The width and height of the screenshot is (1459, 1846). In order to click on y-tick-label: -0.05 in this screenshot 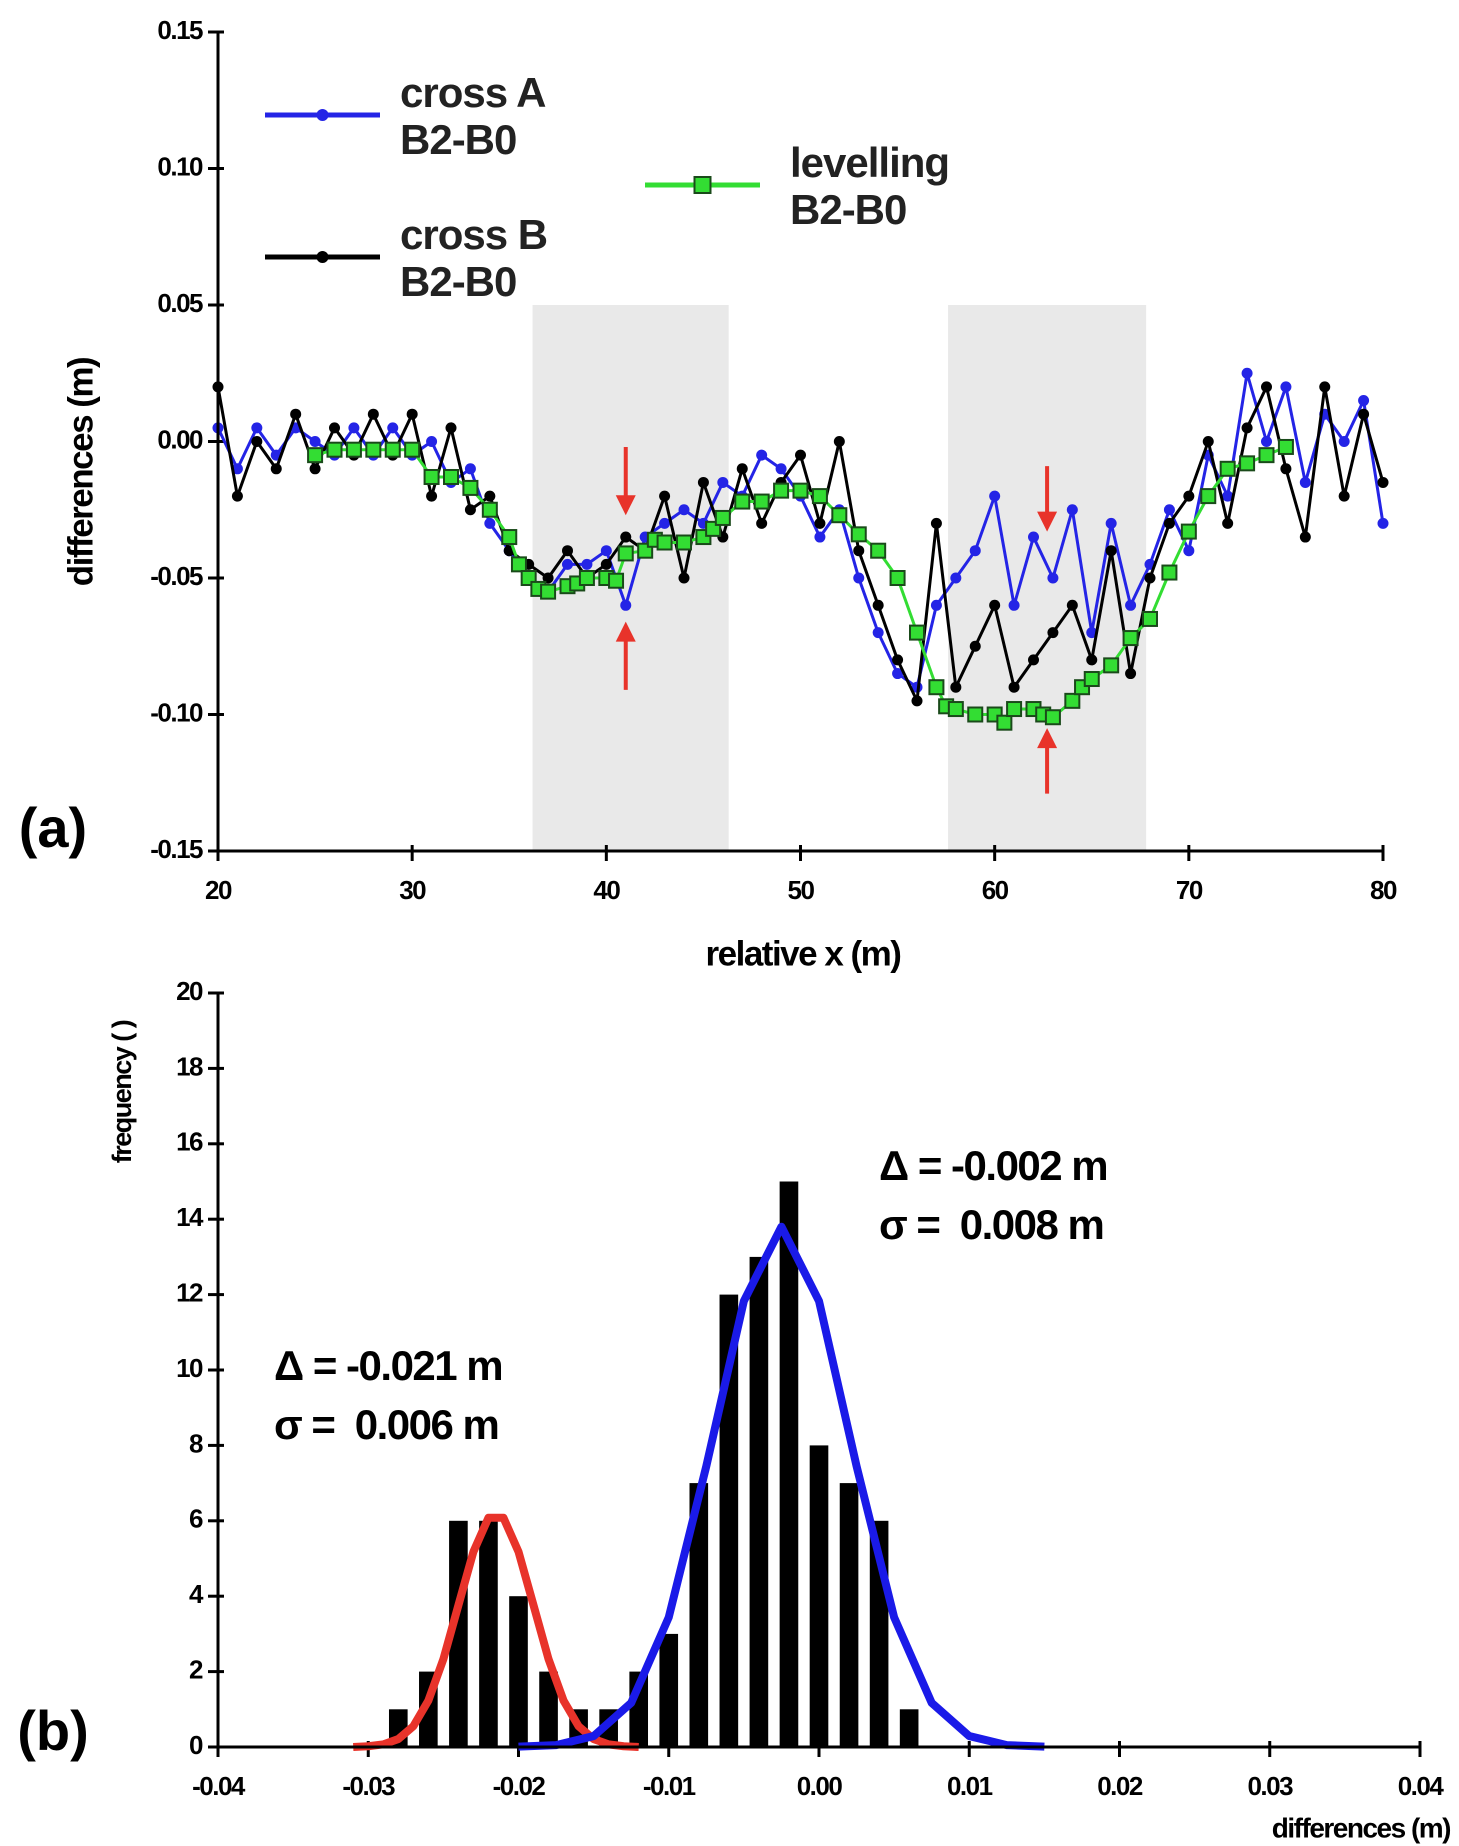, I will do `click(176, 576)`.